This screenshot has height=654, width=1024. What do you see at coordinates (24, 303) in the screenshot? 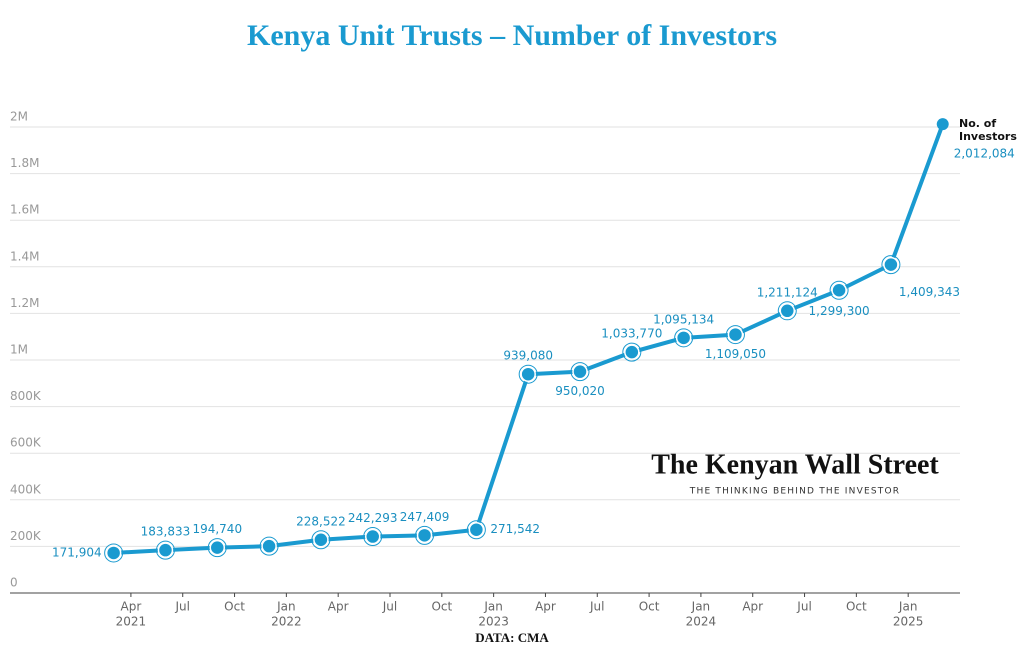
I see `y-tick-label: 1.2M` at bounding box center [24, 303].